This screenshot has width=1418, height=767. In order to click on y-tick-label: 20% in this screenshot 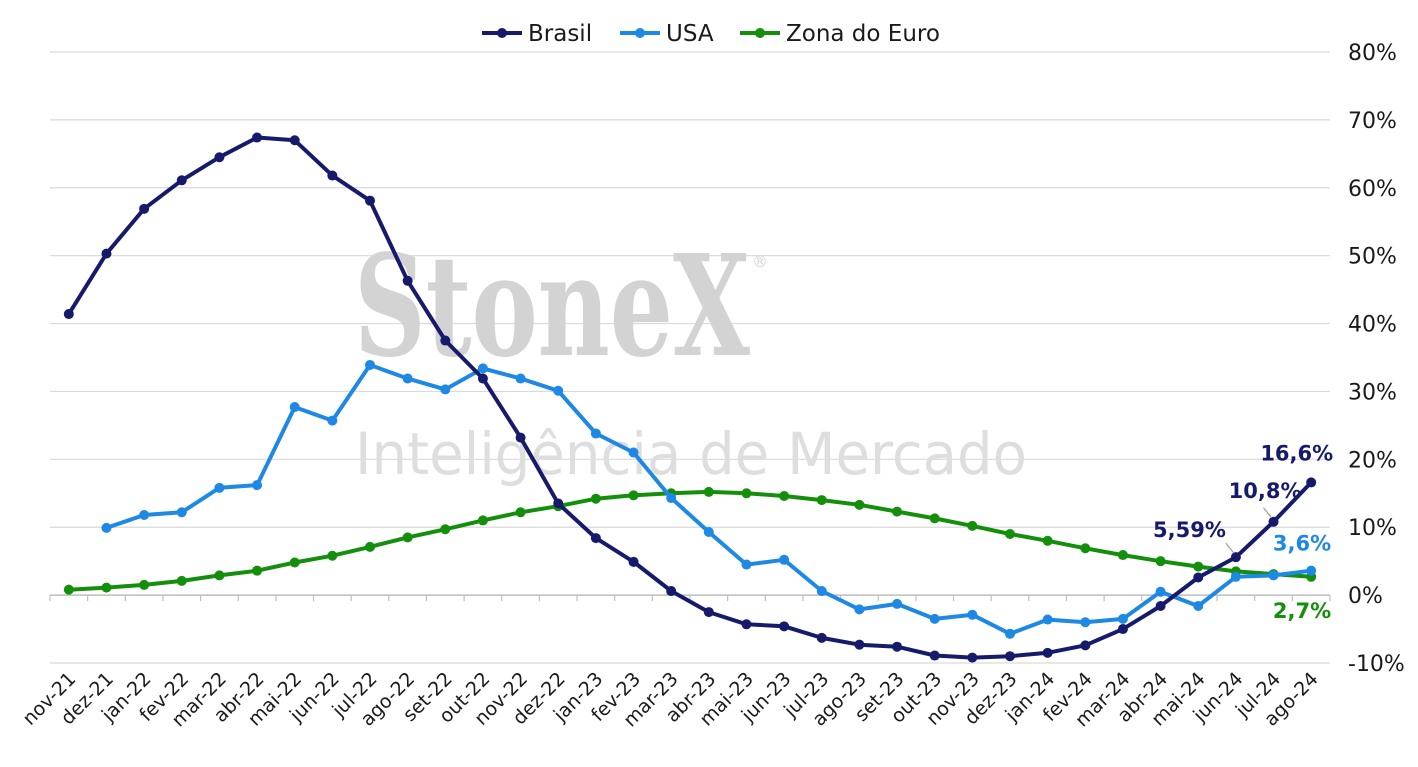, I will do `click(1372, 460)`.